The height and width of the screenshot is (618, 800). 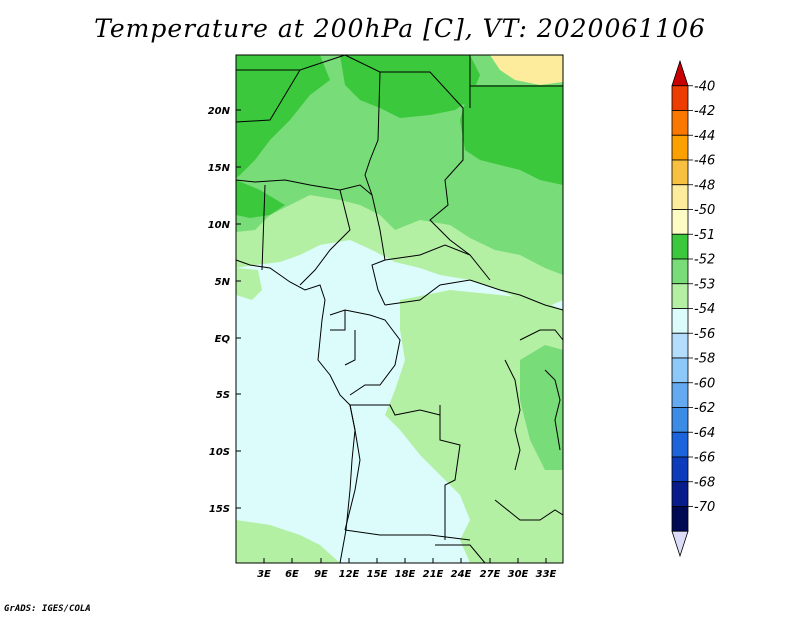 I want to click on lon-label-3e: 3E, so click(x=264, y=574).